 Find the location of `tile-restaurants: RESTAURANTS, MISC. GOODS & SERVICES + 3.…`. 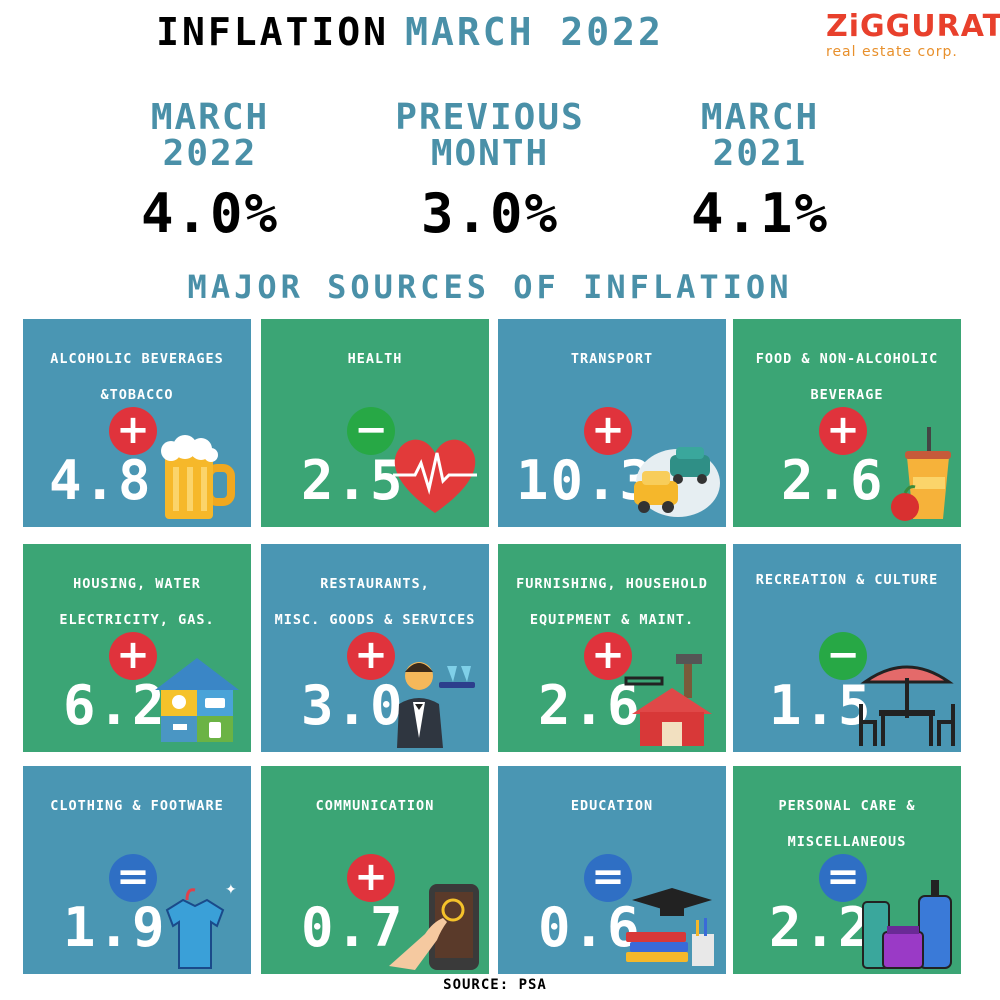

tile-restaurants: RESTAURANTS, MISC. GOODS & SERVICES + 3.… is located at coordinates (375, 648).